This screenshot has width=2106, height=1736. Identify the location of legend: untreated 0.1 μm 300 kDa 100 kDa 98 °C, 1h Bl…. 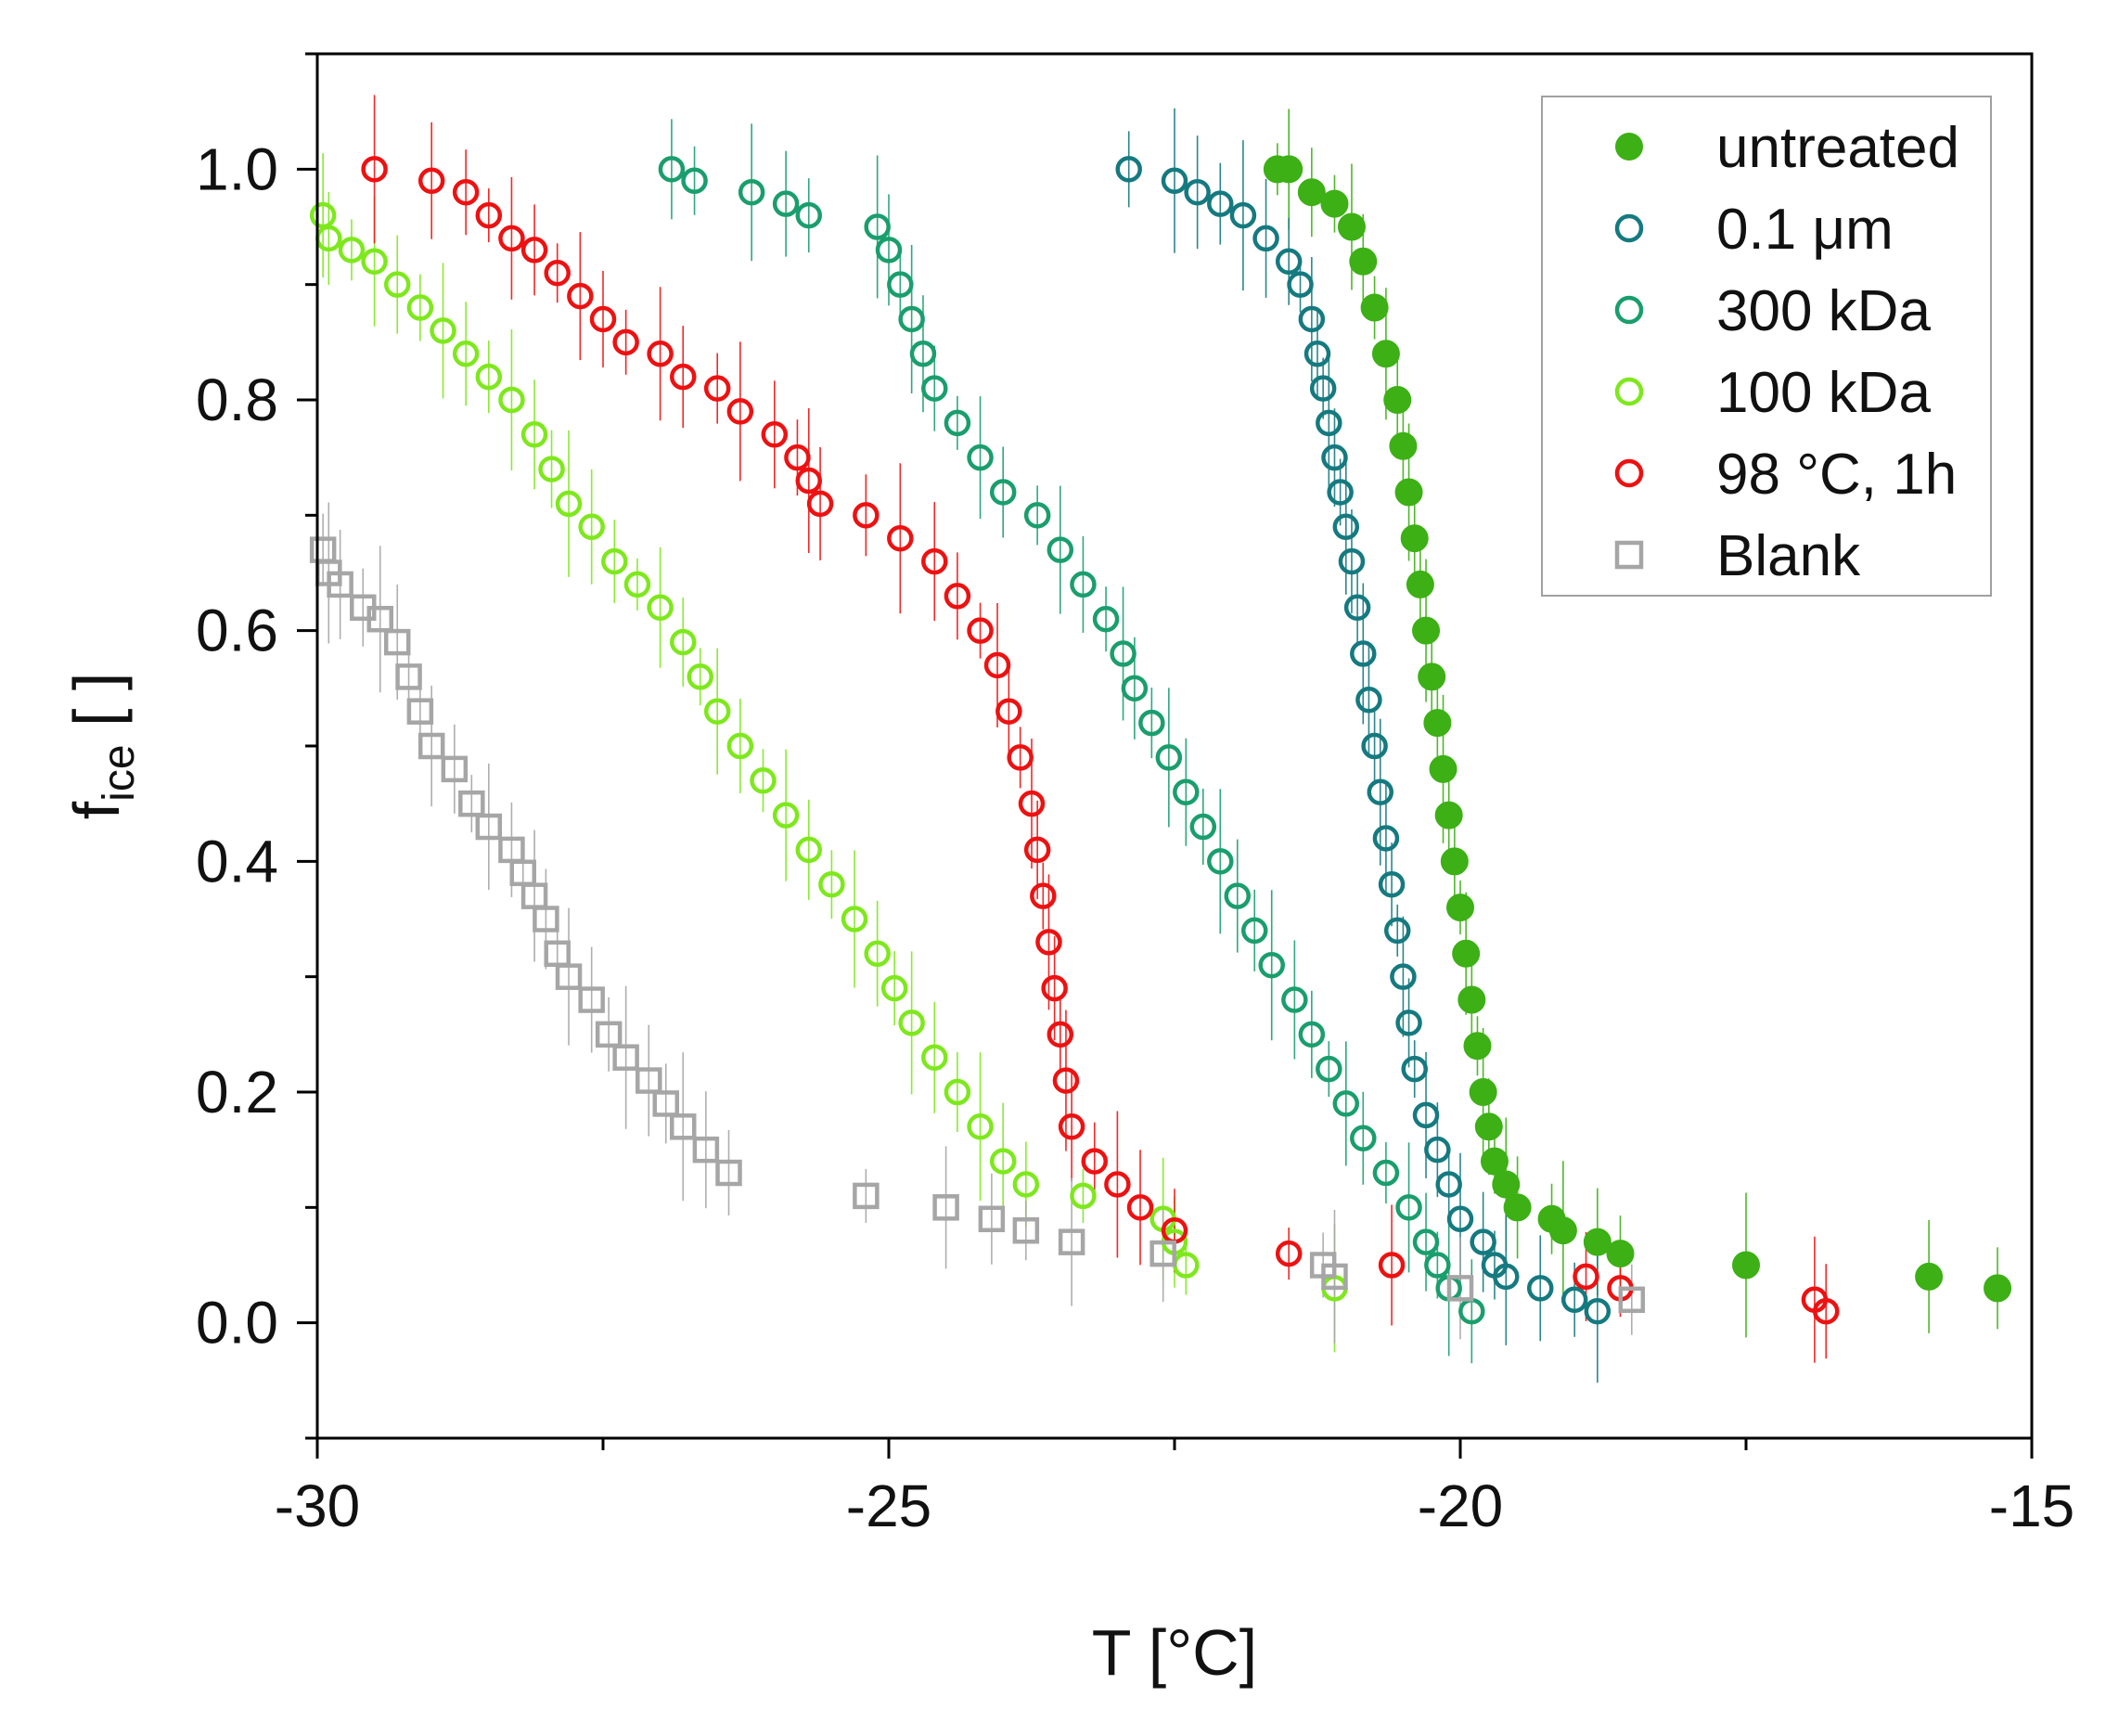
(1766, 346).